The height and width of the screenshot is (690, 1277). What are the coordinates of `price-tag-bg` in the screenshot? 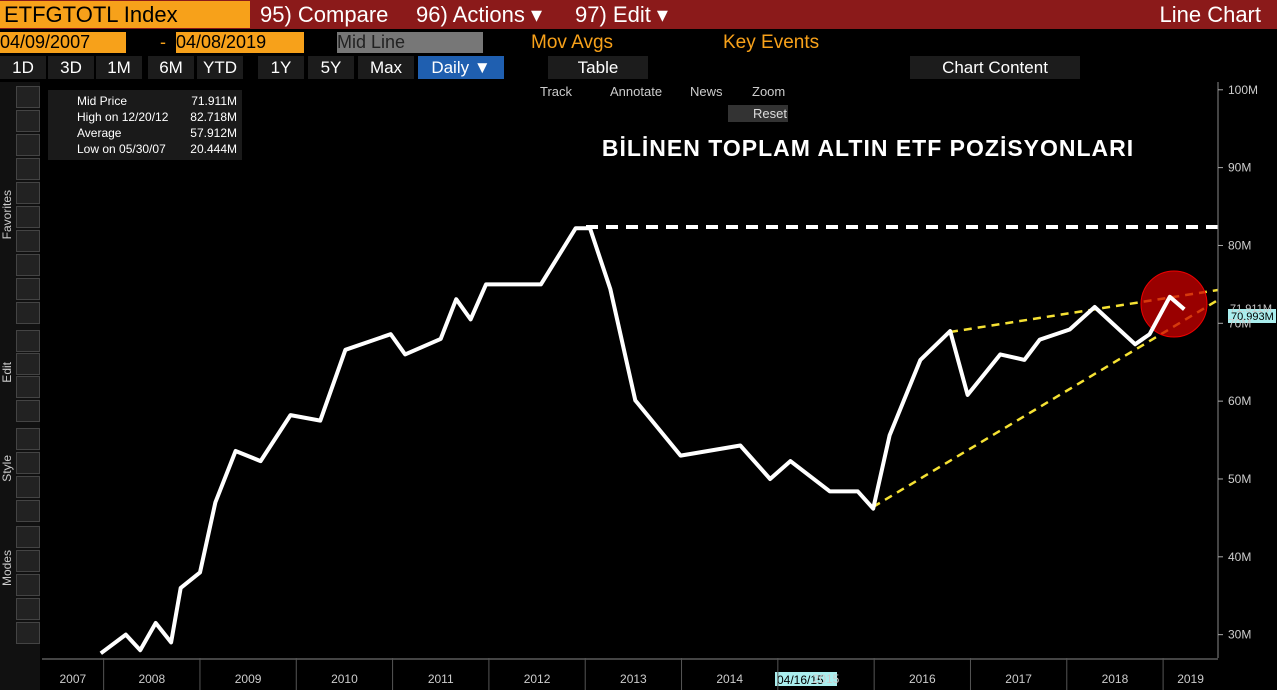 It's located at (1252, 316).